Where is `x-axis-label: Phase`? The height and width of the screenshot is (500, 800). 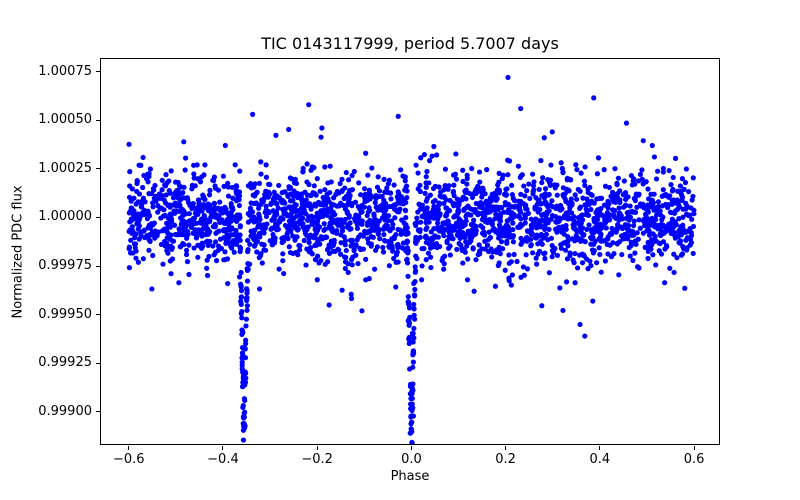 x-axis-label: Phase is located at coordinates (410, 476).